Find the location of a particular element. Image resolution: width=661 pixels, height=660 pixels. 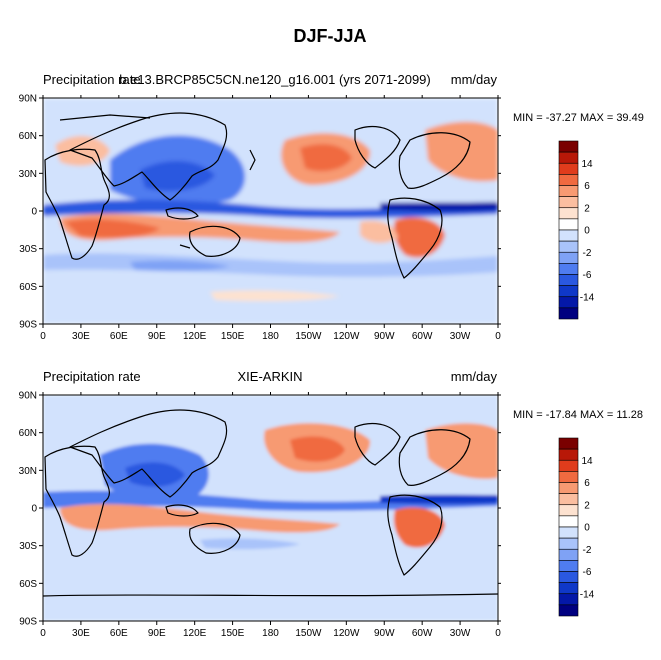

y-tick-label: 90N is located at coordinates (28, 99).